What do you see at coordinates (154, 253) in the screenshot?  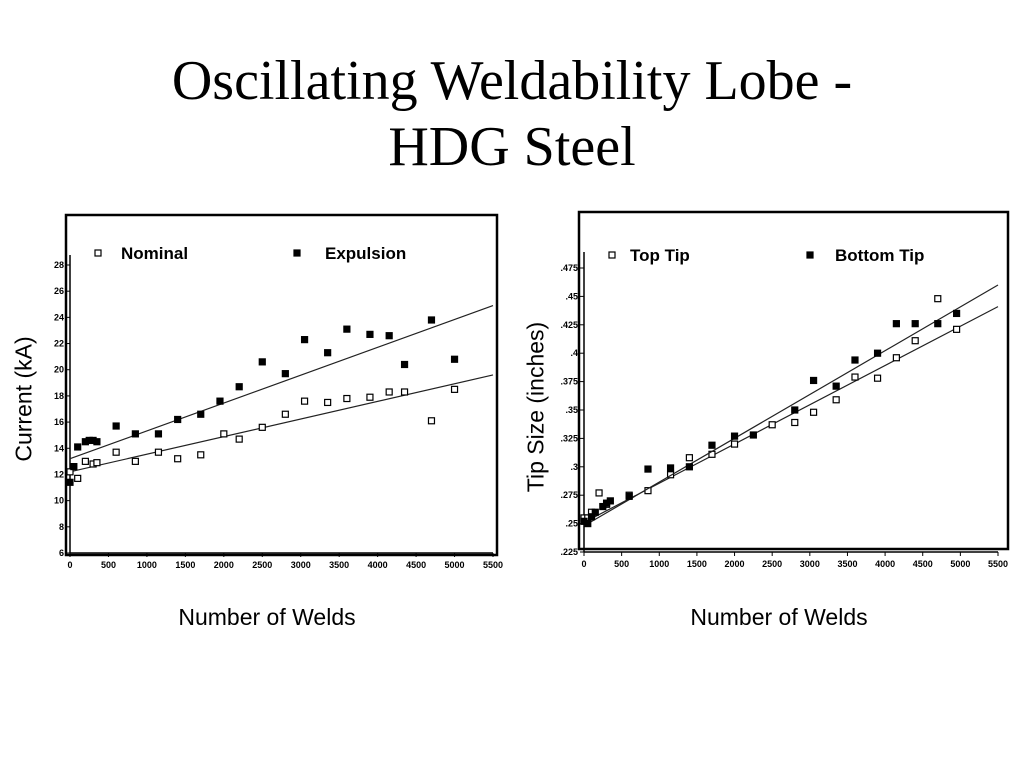 I see `current-legend-nominal-label: Nominal` at bounding box center [154, 253].